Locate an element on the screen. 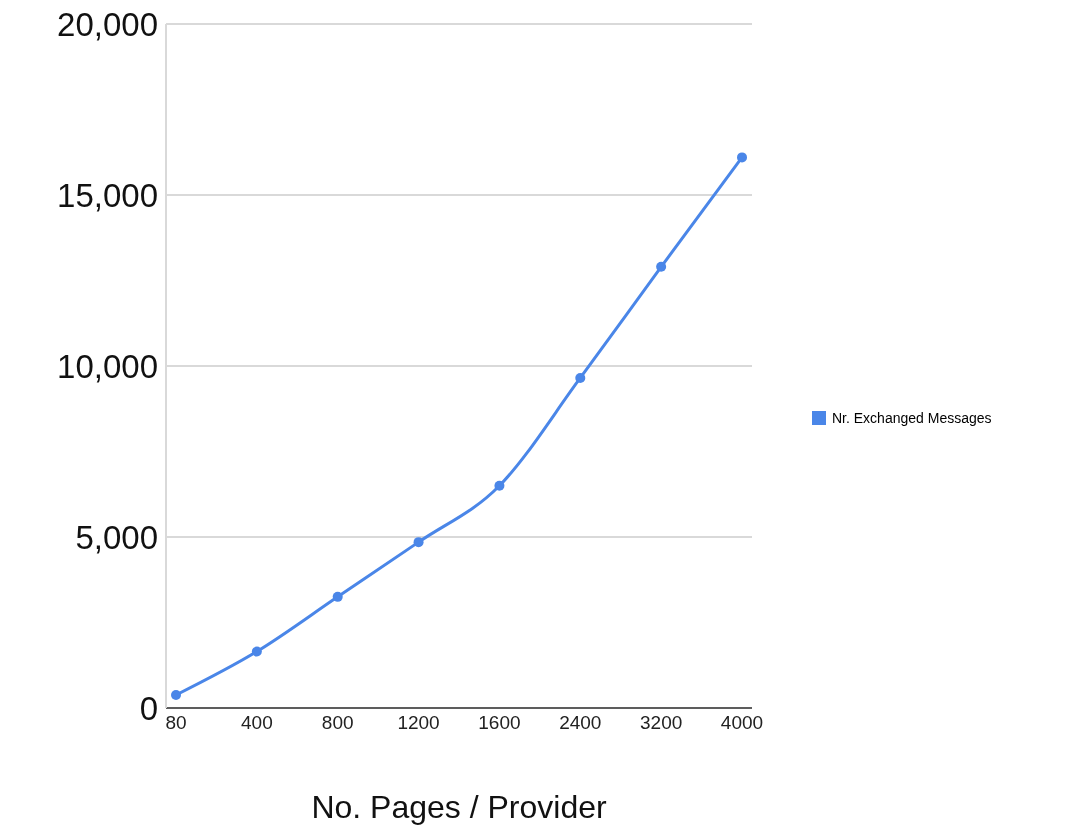 This screenshot has width=1080, height=836. x-tick-label: 2400 is located at coordinates (580, 723).